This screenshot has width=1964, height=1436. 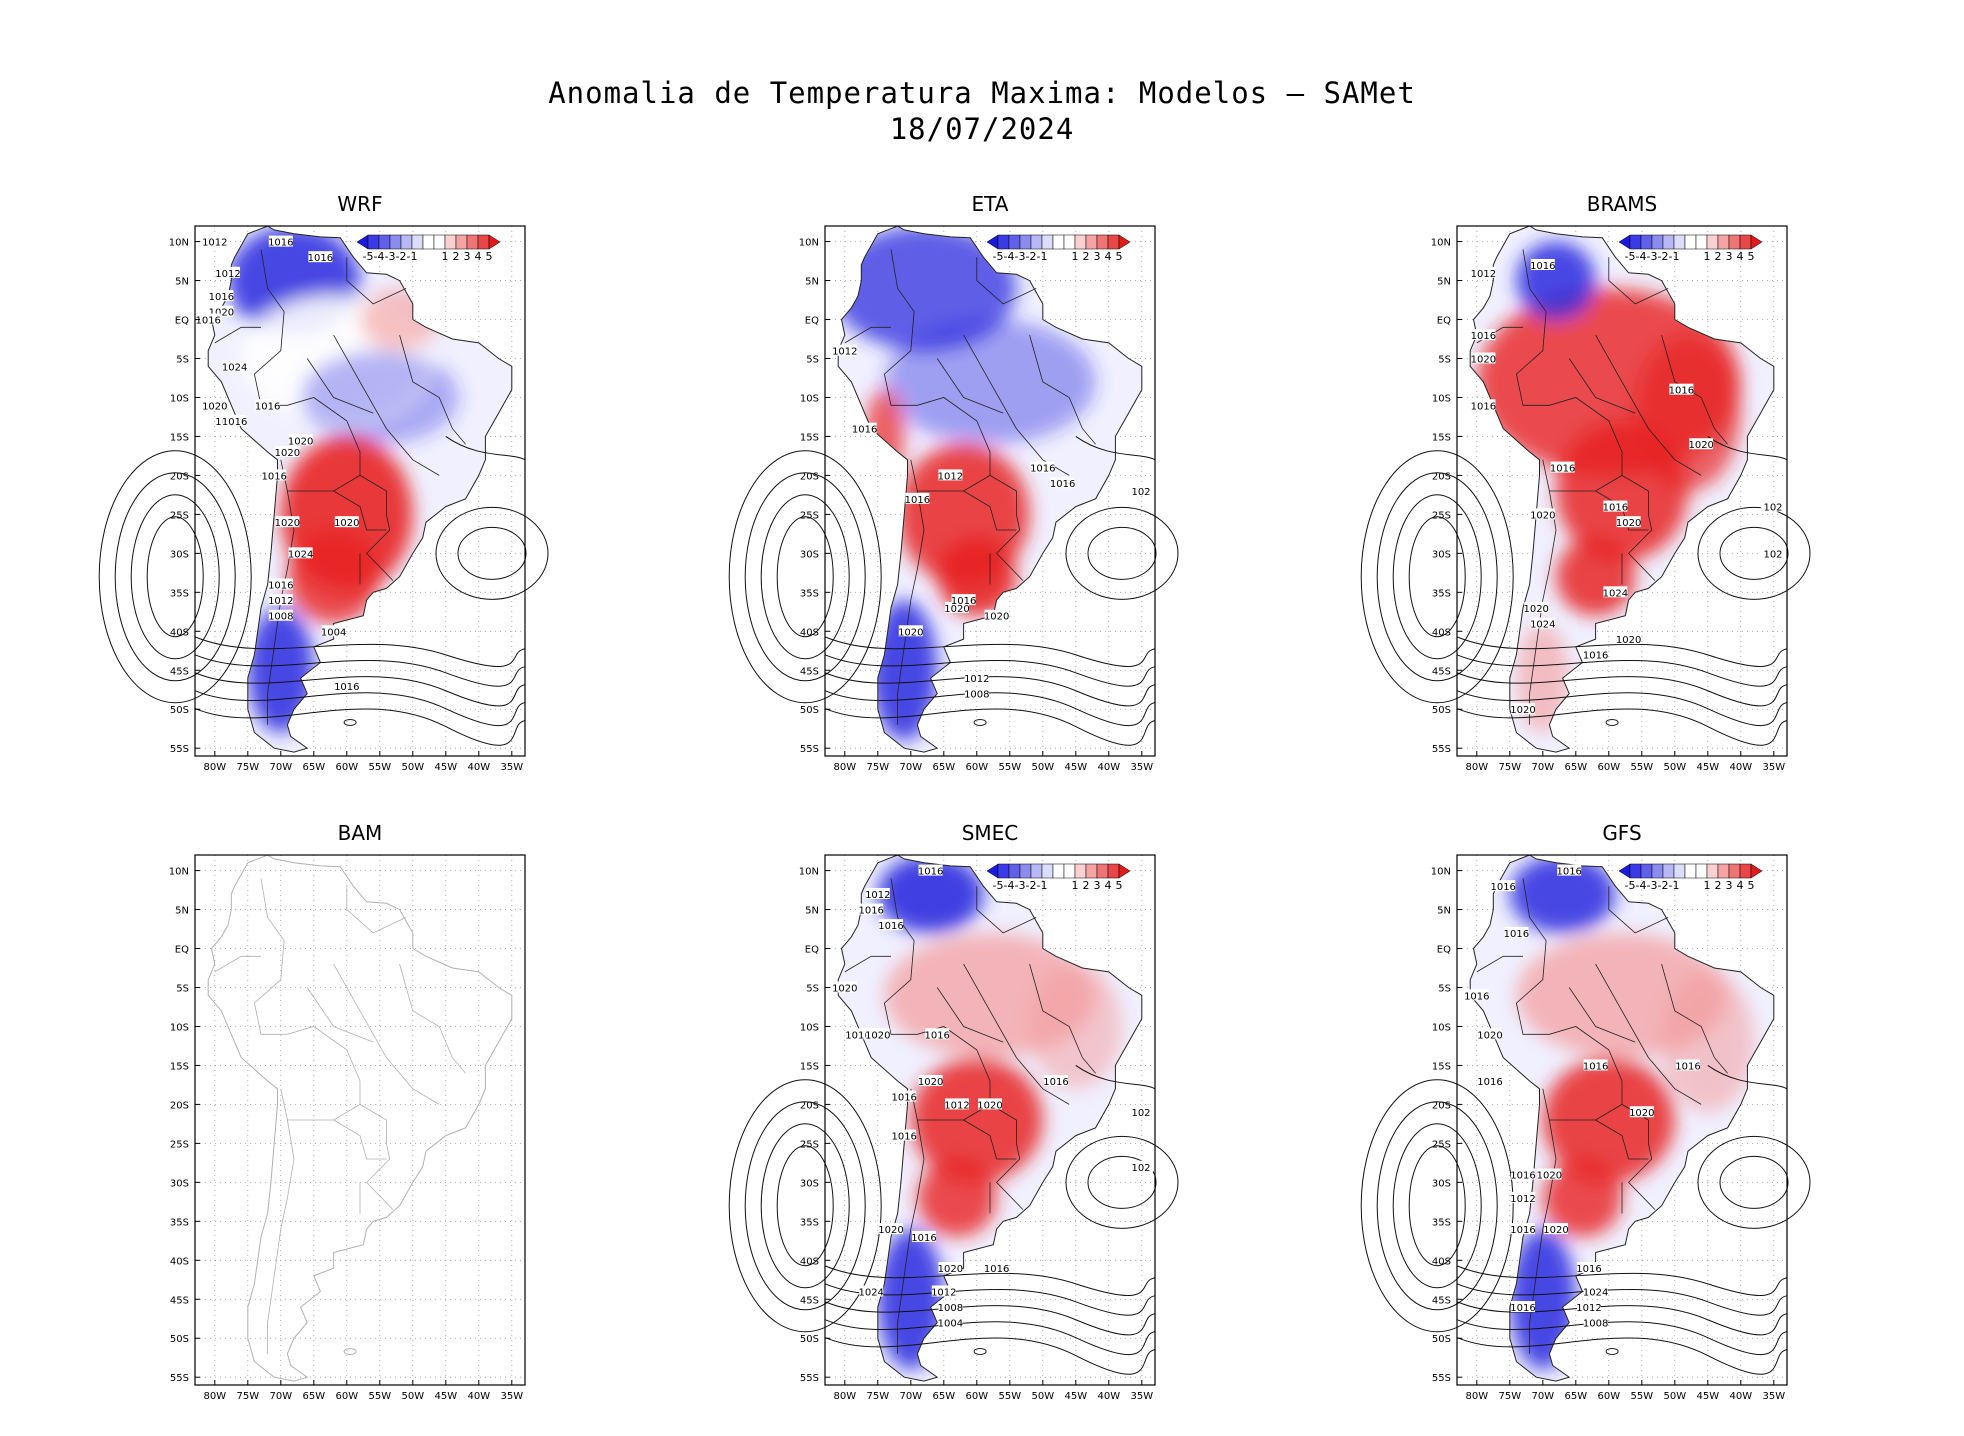 What do you see at coordinates (809, 515) in the screenshot?
I see `lat-tick-label: 25S` at bounding box center [809, 515].